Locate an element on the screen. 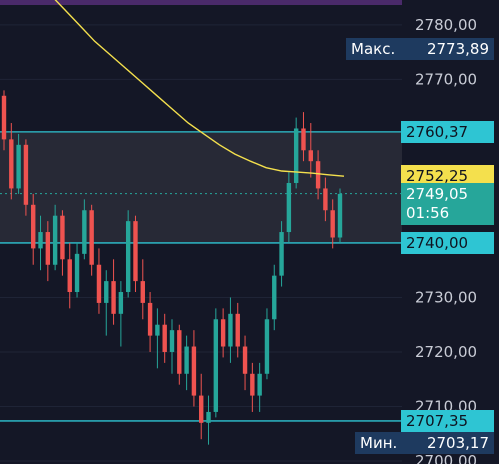  top-band is located at coordinates (201, 2).